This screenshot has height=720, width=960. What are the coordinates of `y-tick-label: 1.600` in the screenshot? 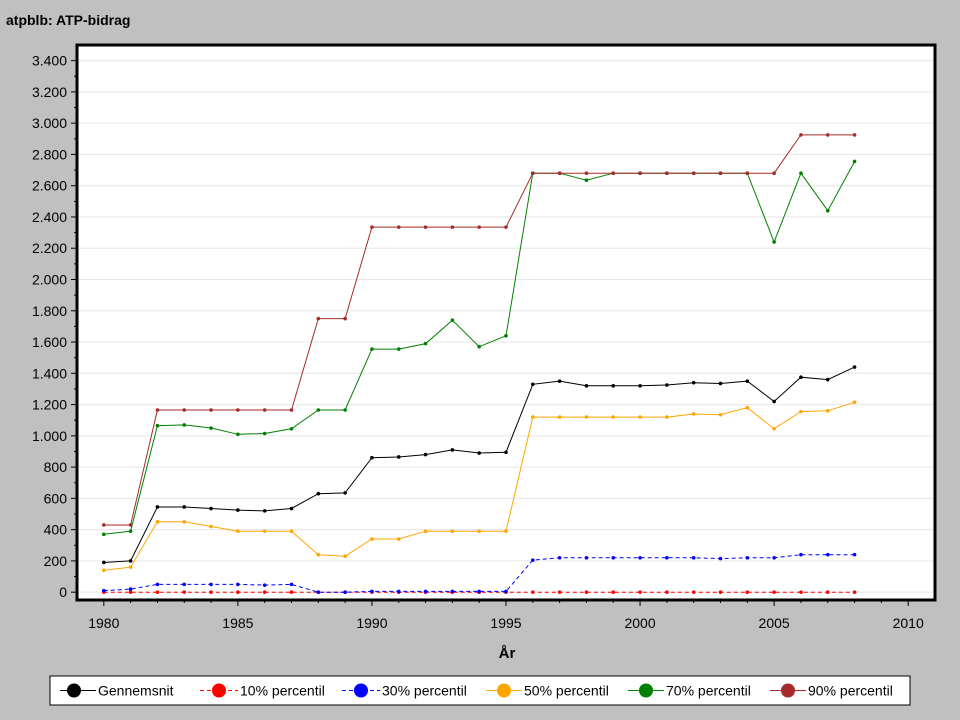 It's located at (49, 342).